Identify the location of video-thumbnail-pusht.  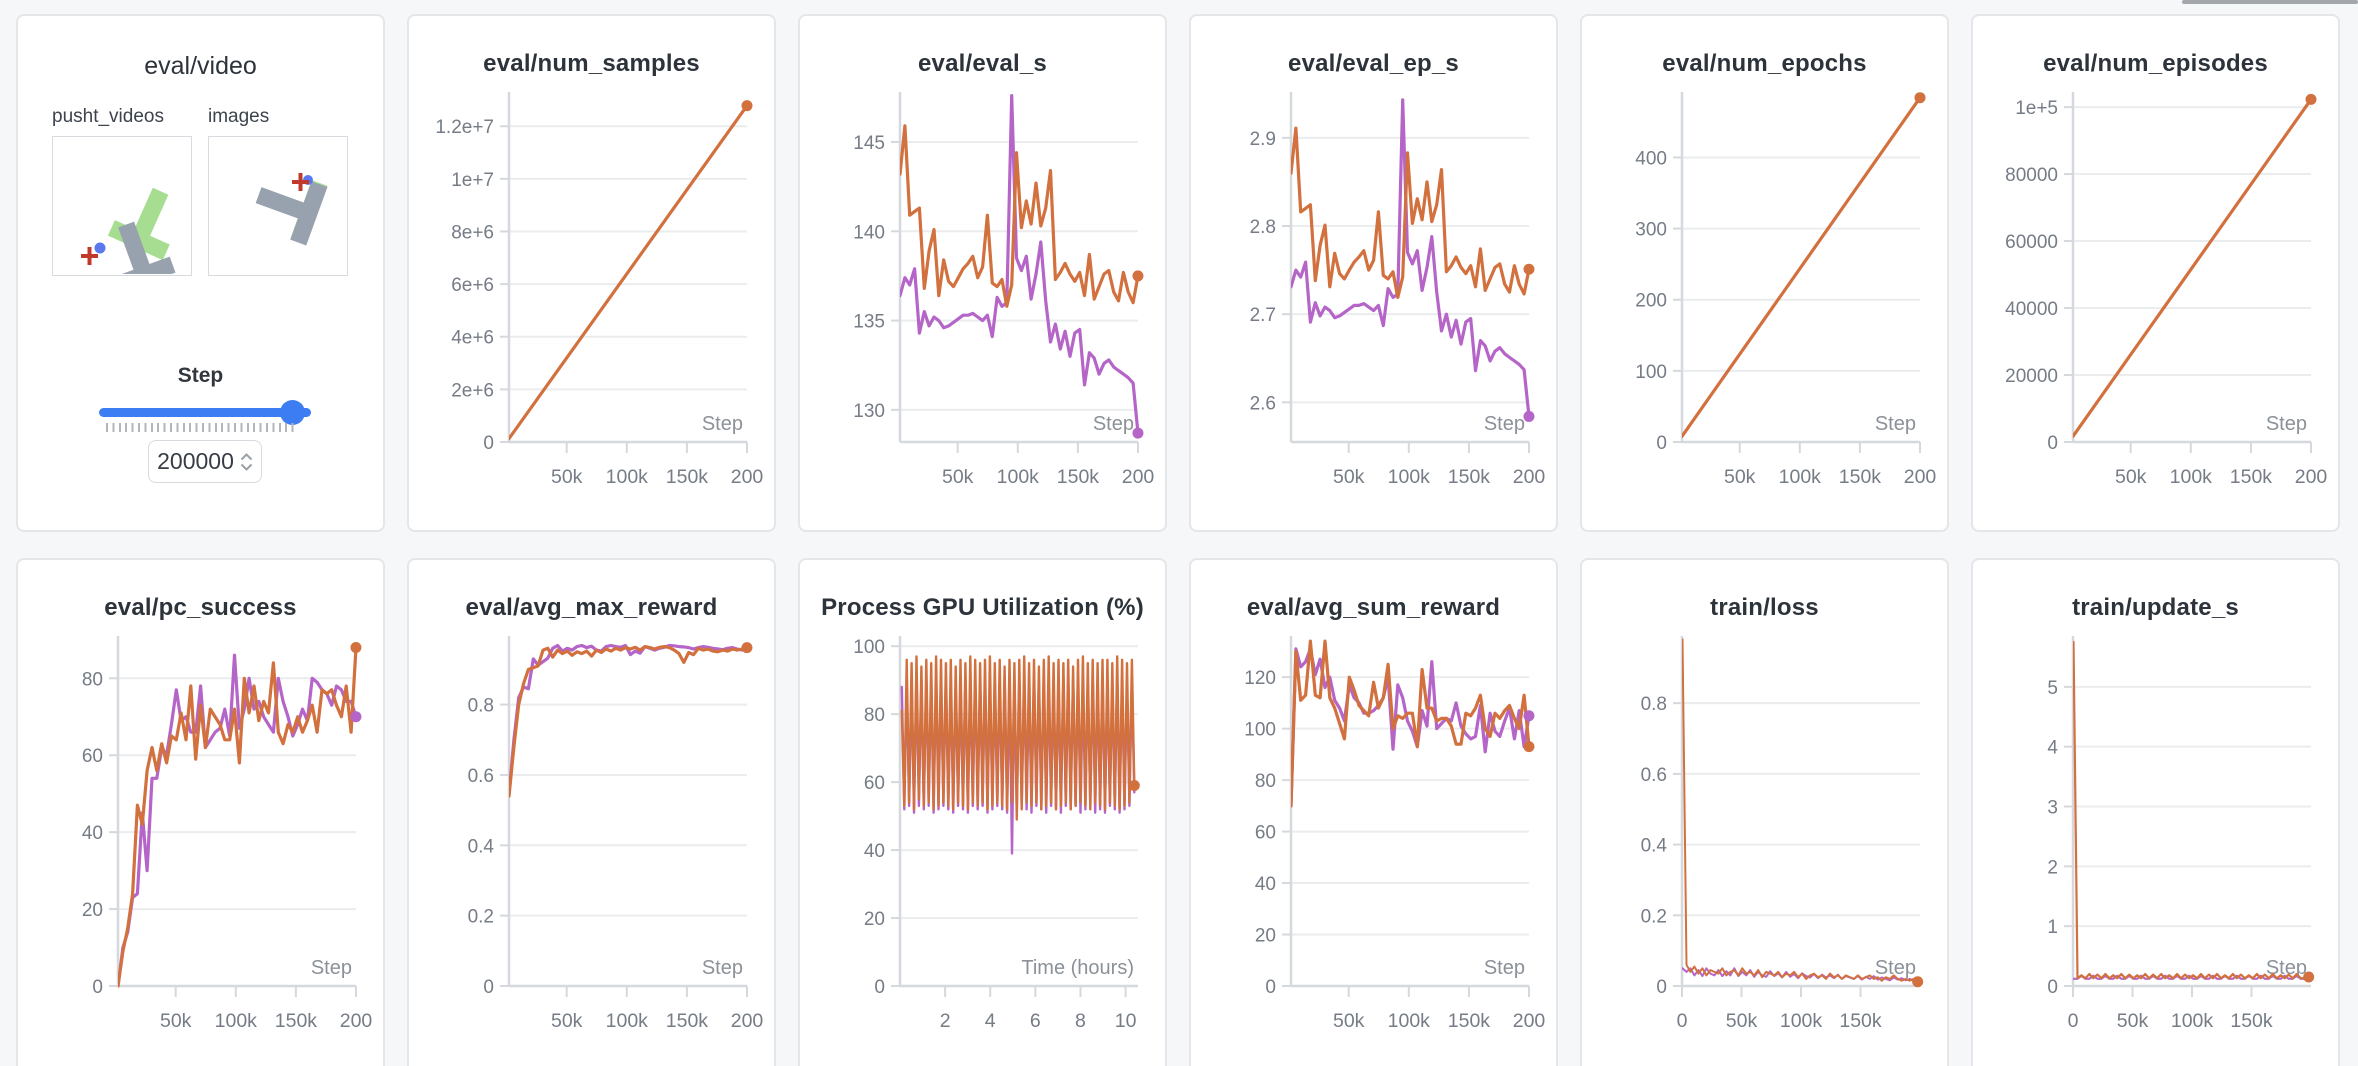
(122, 215).